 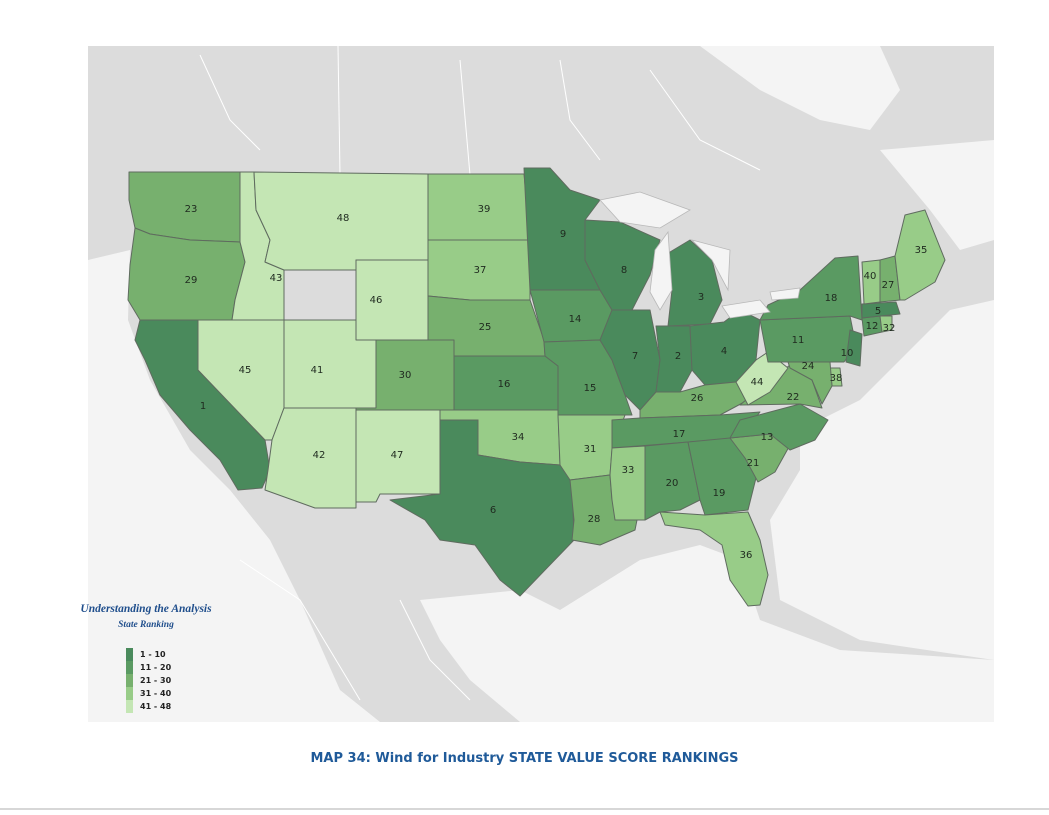 I want to click on state-me, so click(x=920, y=255).